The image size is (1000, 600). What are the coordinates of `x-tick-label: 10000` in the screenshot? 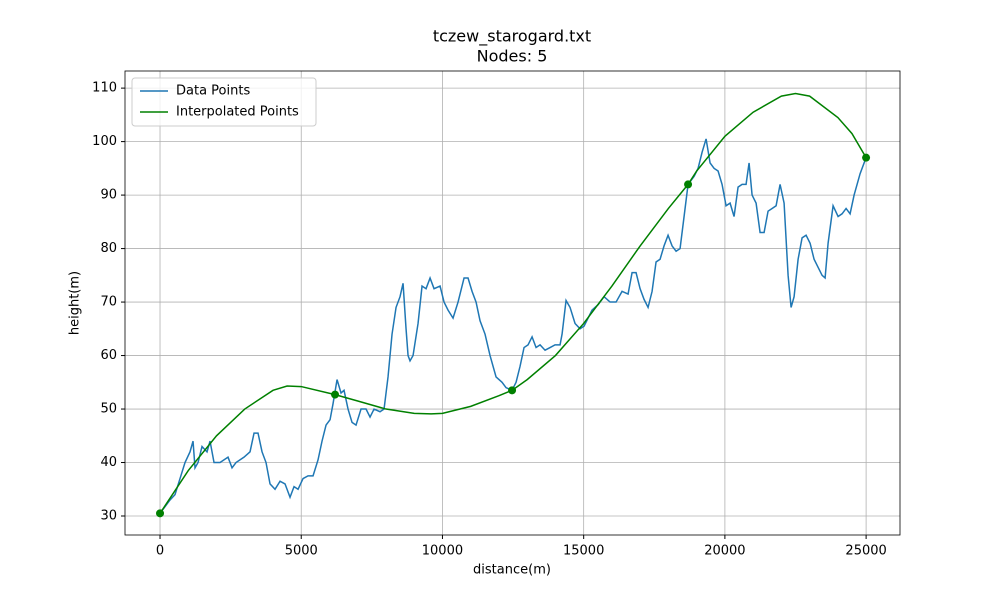 It's located at (442, 551).